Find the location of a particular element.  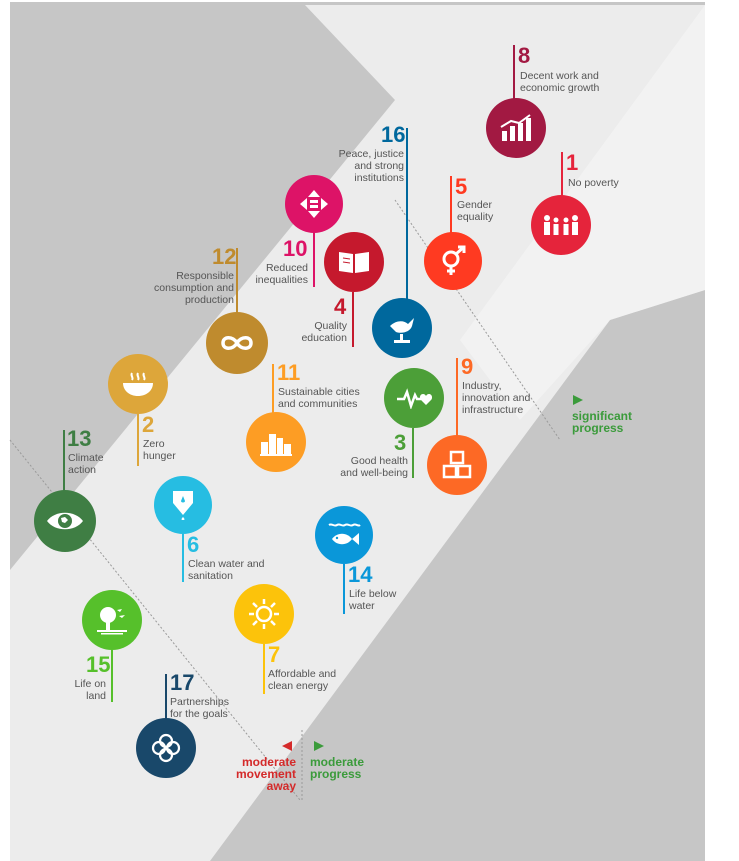

goal-8-number: 8 is located at coordinates (524, 55).